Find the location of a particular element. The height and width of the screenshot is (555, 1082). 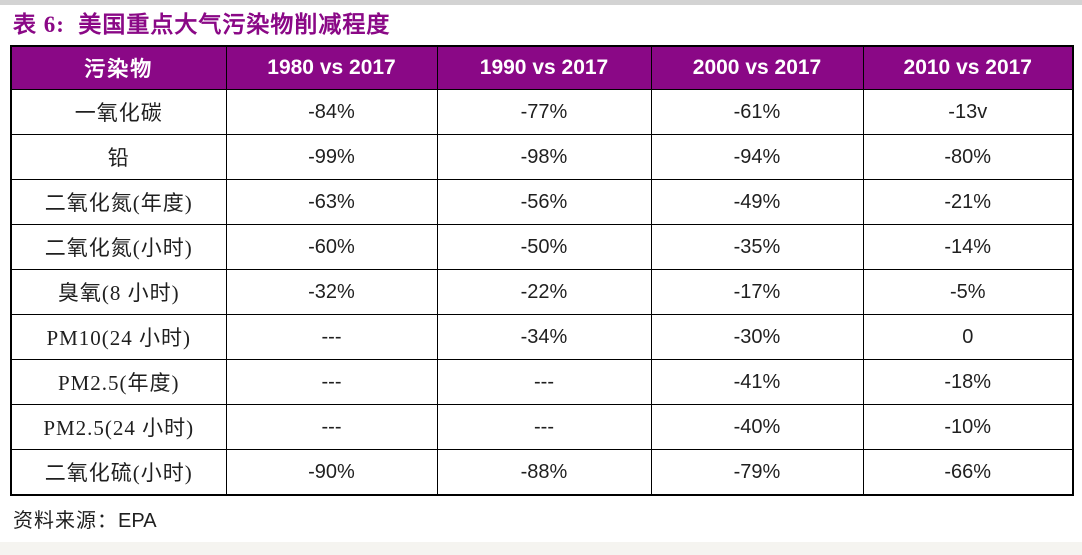

table-row: 二氧化硫(小时) -90% -88% -79% -66% is located at coordinates (542, 472).